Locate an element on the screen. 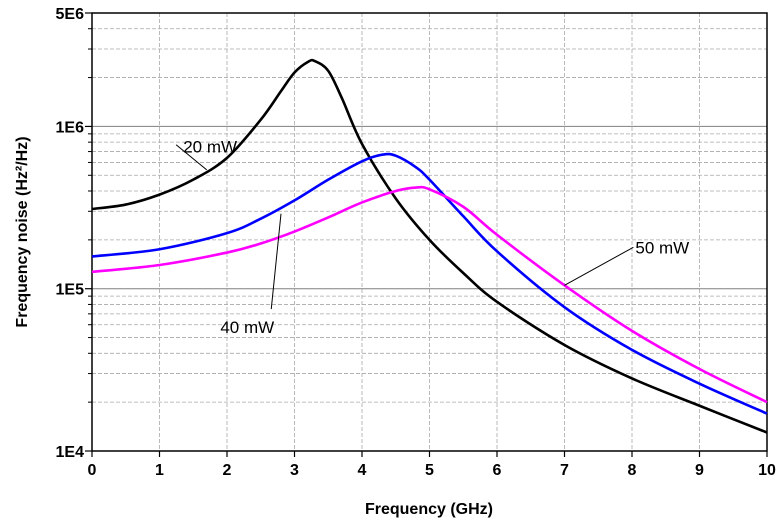 This screenshot has width=780, height=524. y-tick-label: 1E6 is located at coordinates (70, 127).